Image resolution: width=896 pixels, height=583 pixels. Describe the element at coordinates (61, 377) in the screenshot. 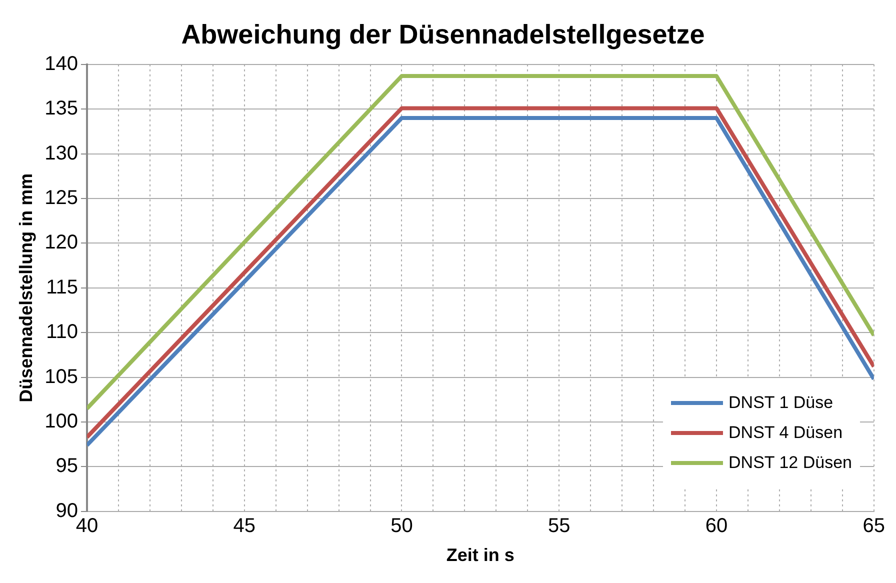

I see `y-tick-label: 105` at that location.